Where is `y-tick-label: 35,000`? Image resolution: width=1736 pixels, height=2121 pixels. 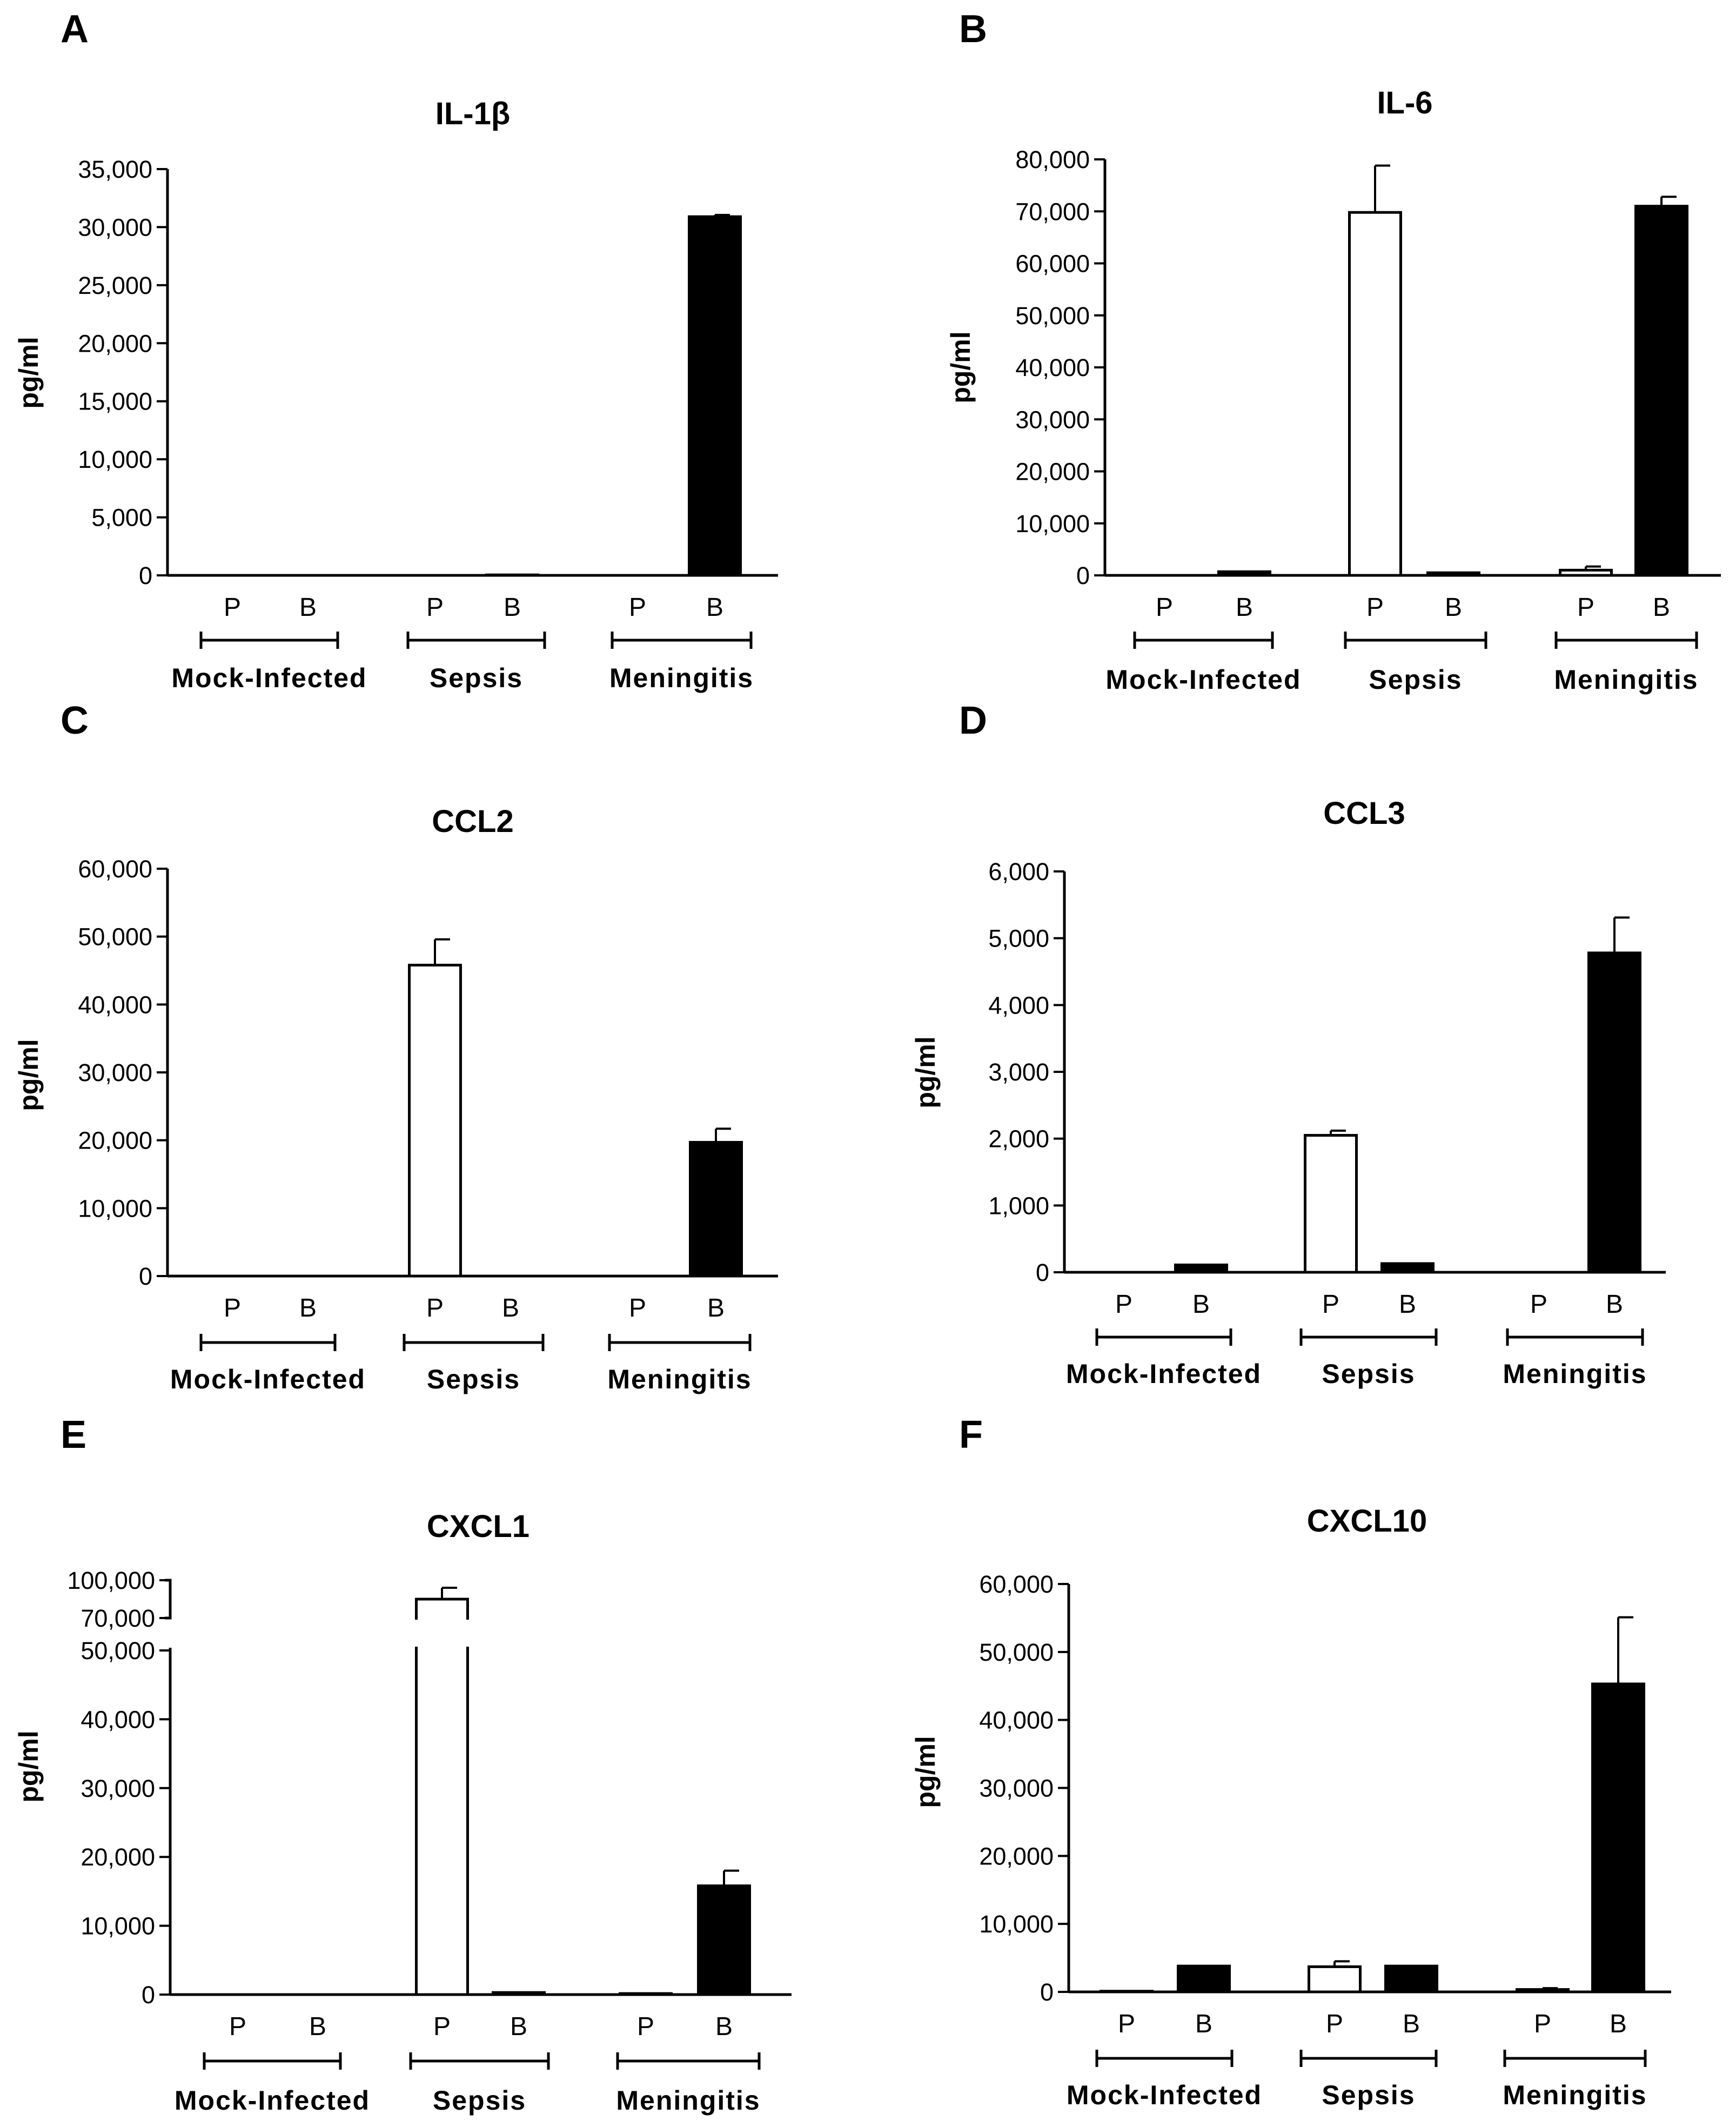 y-tick-label: 35,000 is located at coordinates (115, 169).